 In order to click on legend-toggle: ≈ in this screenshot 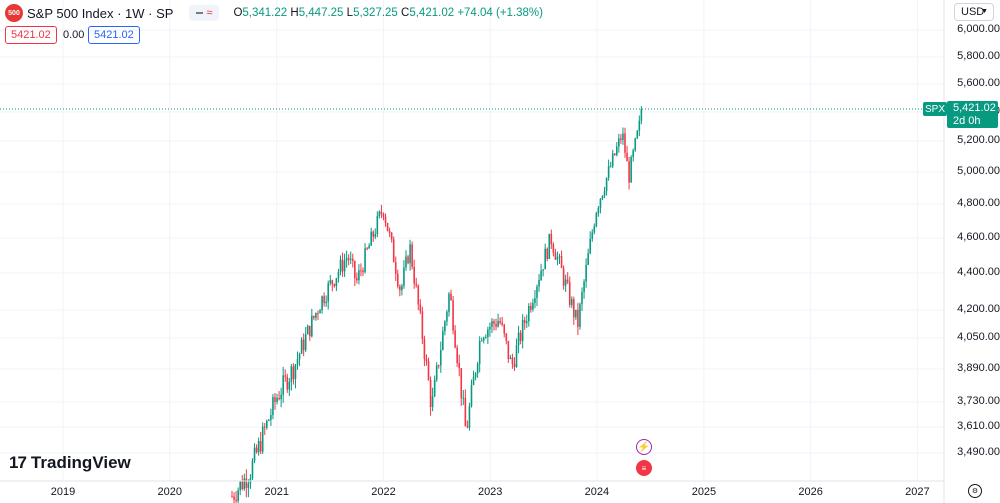, I will do `click(204, 13)`.